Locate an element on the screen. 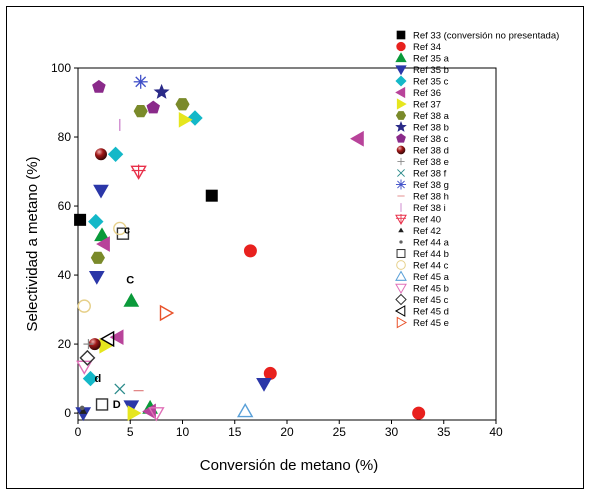 This screenshot has height=497, width=592. legend-label: Ref 33 (conversión no presentada) is located at coordinates (486, 36).